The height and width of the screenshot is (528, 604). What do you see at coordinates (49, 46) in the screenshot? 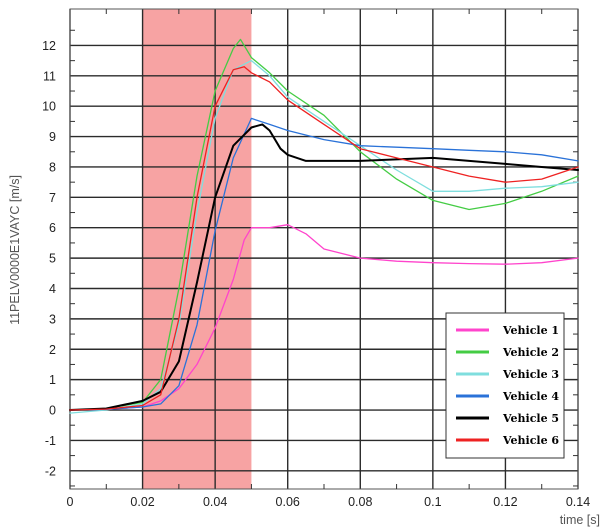
I see `y-tick-label: 12` at bounding box center [49, 46].